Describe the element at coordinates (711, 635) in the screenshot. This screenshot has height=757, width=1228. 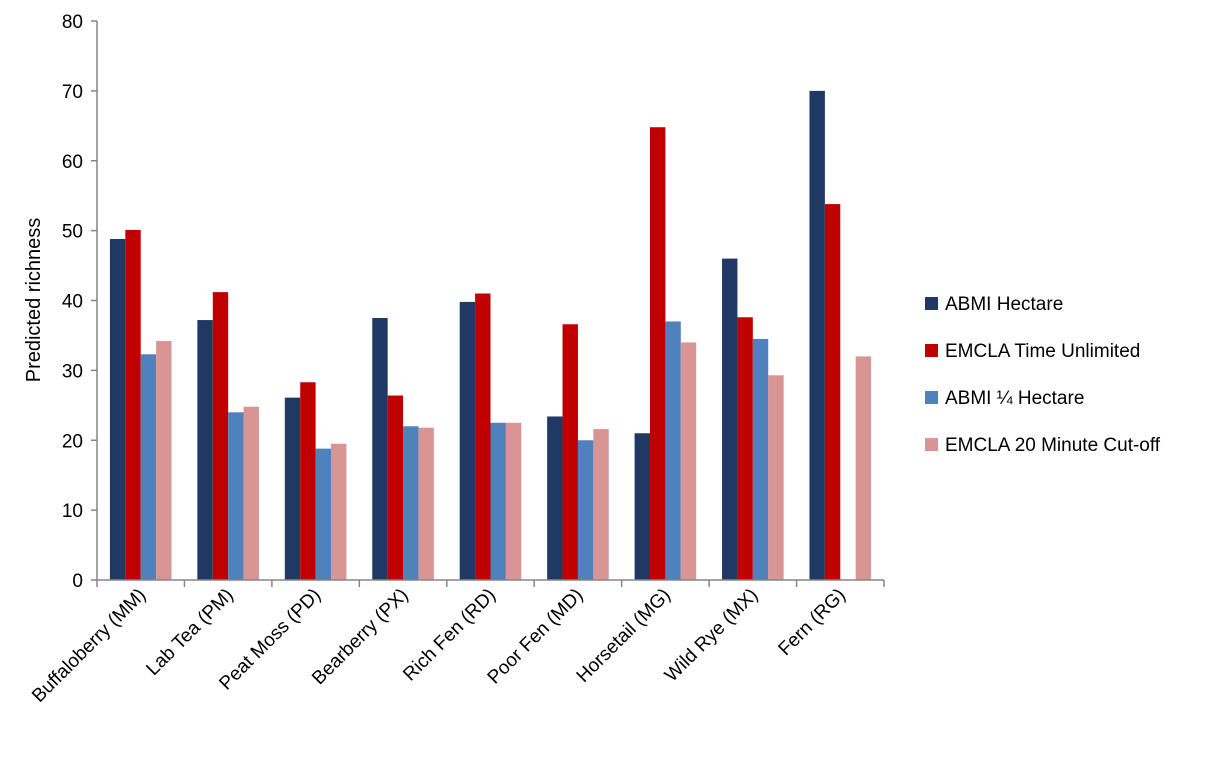
I see `x-category-label: Wild Rye (MX)` at that location.